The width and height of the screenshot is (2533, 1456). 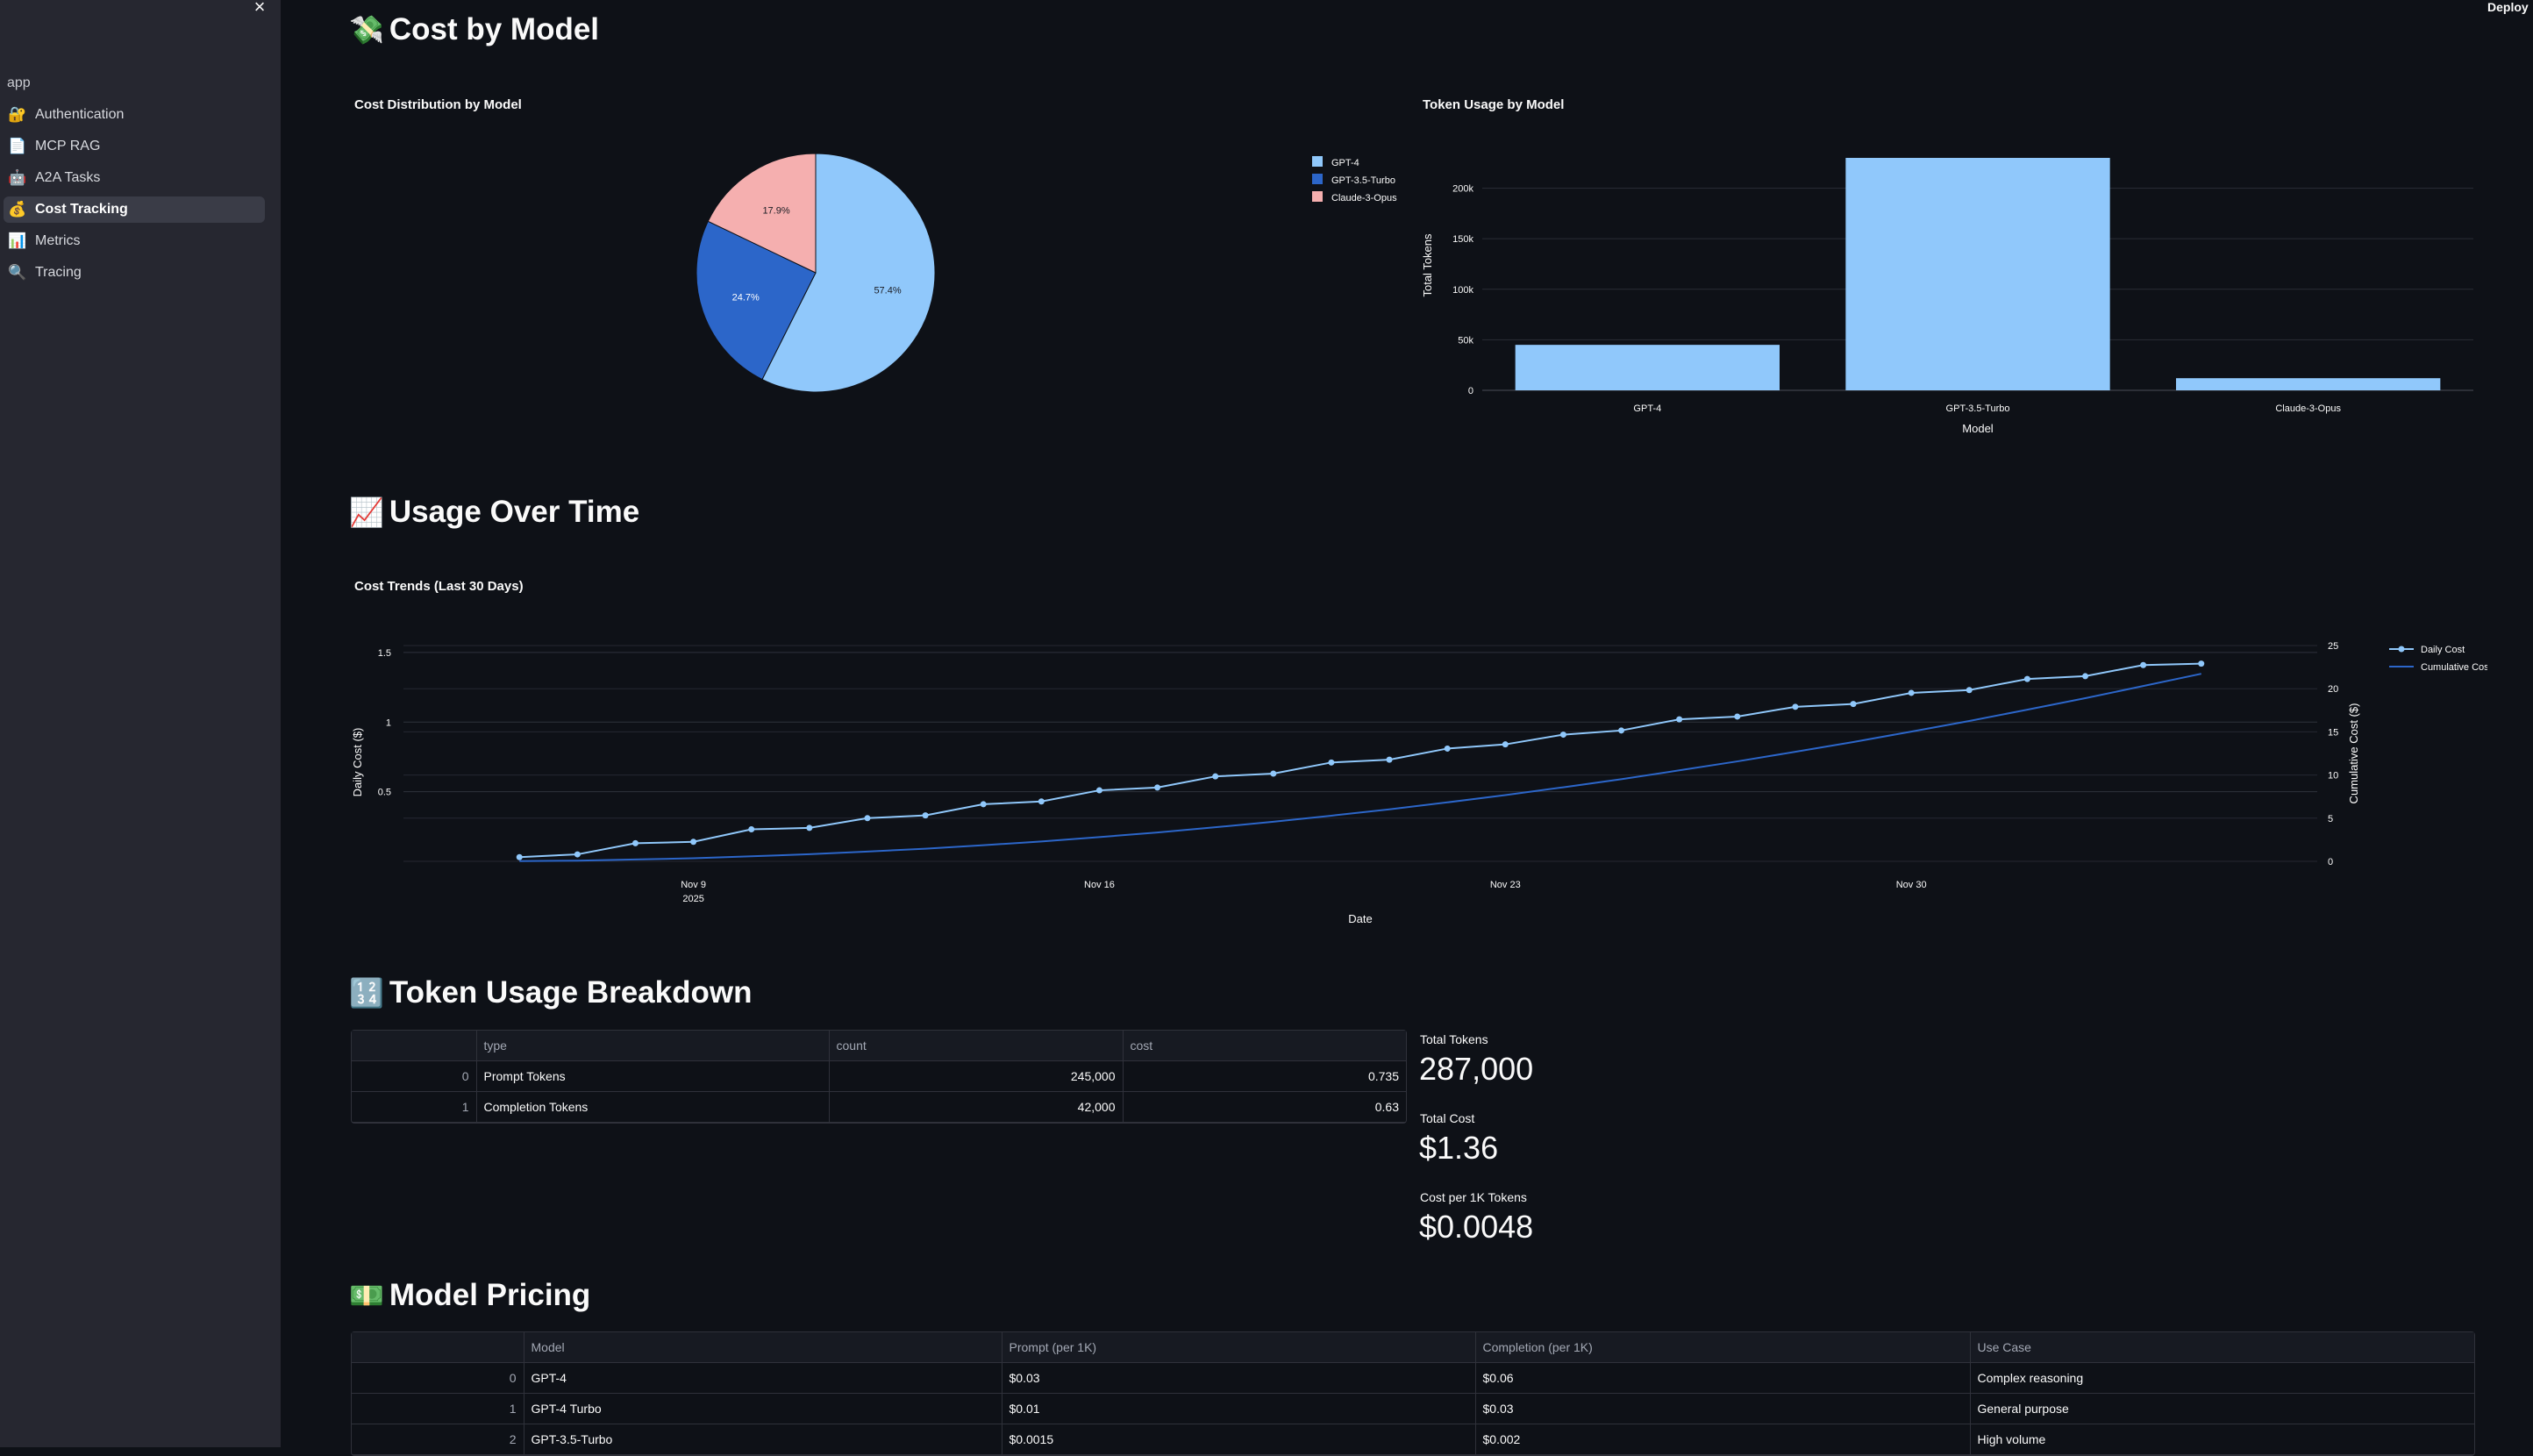 What do you see at coordinates (1978, 274) in the screenshot?
I see `bar-gpt-3-5-turbo` at bounding box center [1978, 274].